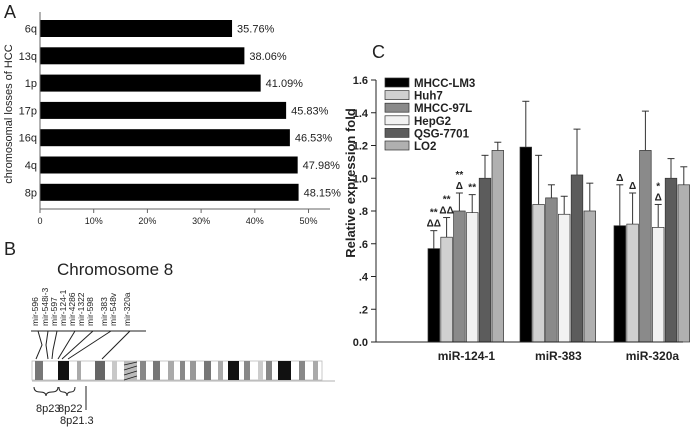 The height and width of the screenshot is (444, 700). What do you see at coordinates (48, 409) in the screenshot?
I see `band-label-8p23: 8p23` at bounding box center [48, 409].